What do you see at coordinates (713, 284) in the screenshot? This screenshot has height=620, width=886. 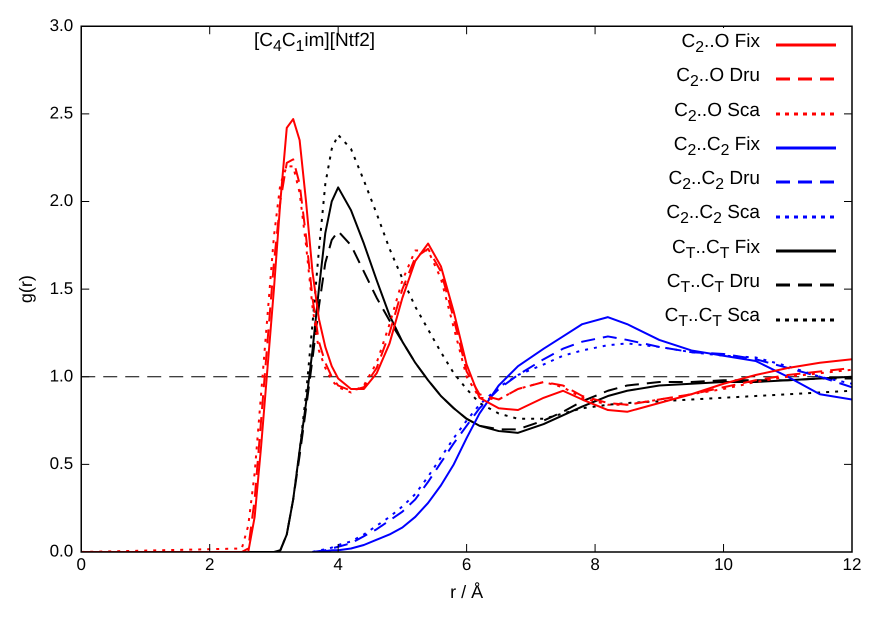 I see `legend-label: C$_{T}$..C$_{T}$ Dru` at bounding box center [713, 284].